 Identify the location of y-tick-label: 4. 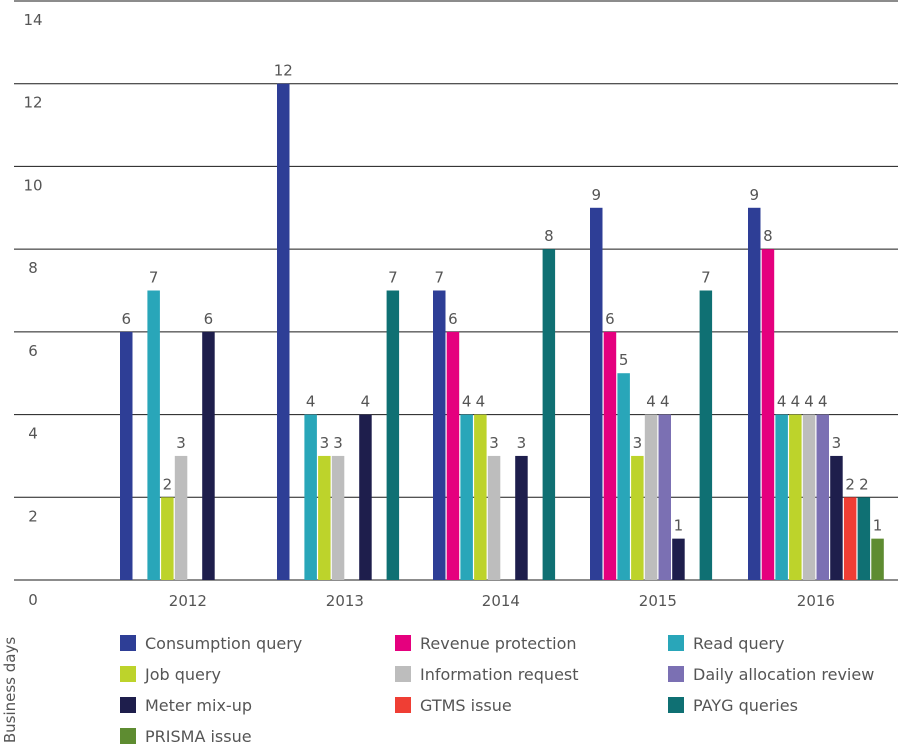
(33, 434).